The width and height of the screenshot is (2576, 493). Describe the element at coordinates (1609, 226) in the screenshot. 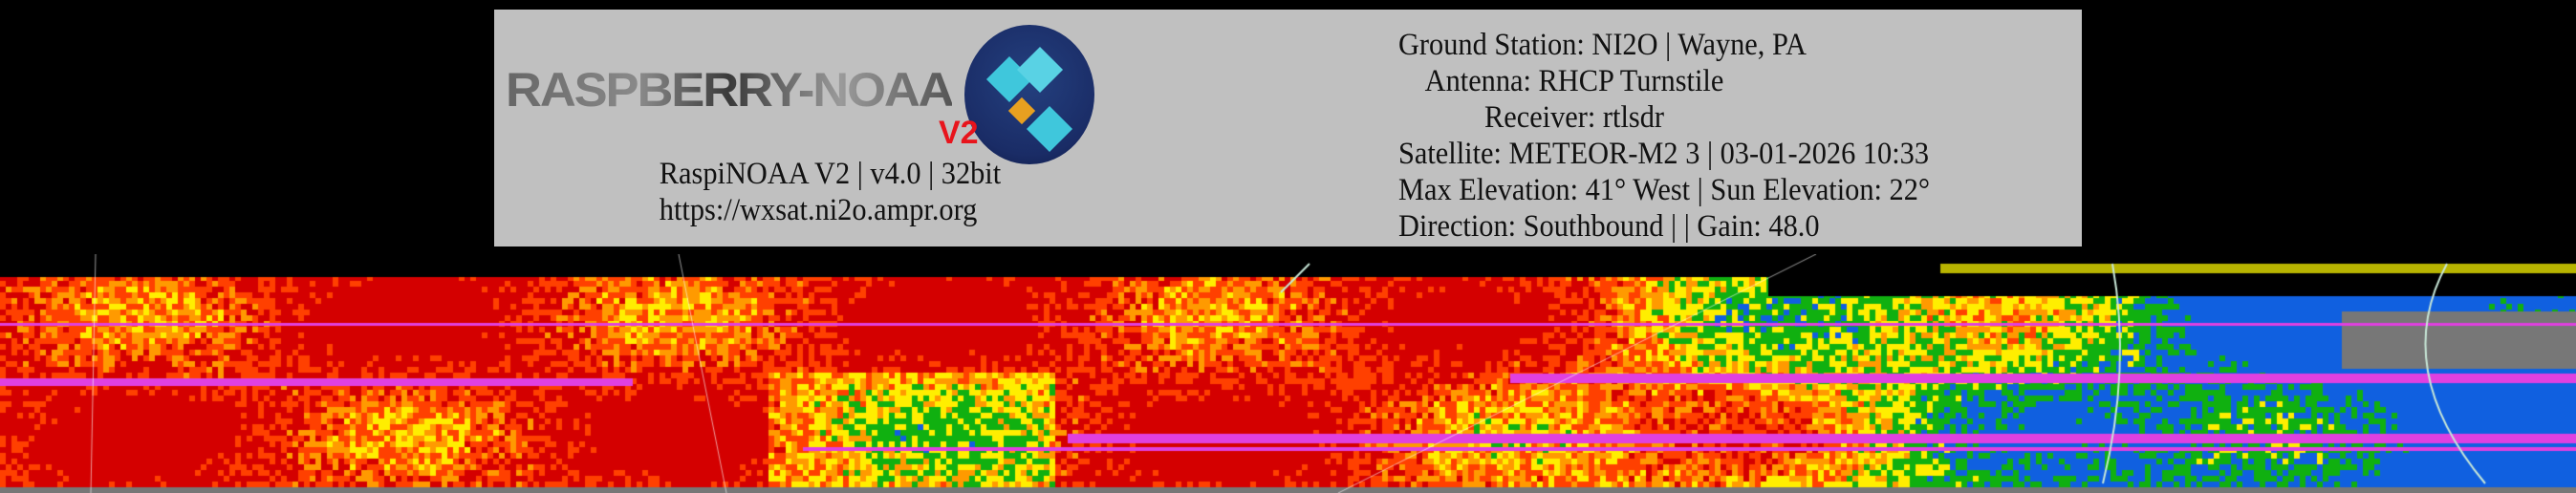

I see `direction-gain: Direction: Southbound | | Gain: 48.0` at that location.